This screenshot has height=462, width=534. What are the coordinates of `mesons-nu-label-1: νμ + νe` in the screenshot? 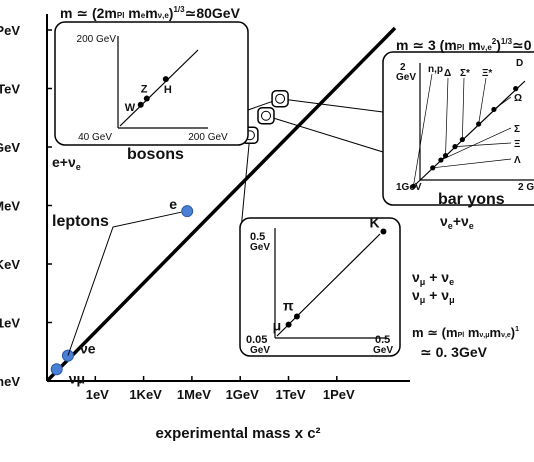 It's located at (433, 278).